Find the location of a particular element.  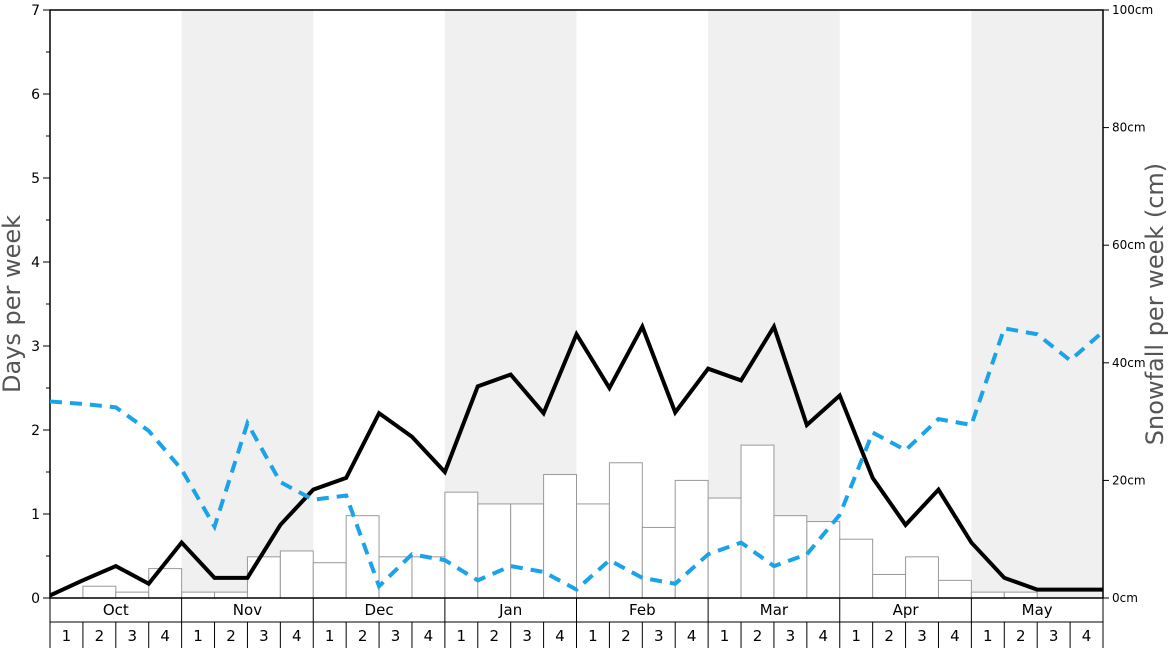

month-label: Apr is located at coordinates (906, 610).